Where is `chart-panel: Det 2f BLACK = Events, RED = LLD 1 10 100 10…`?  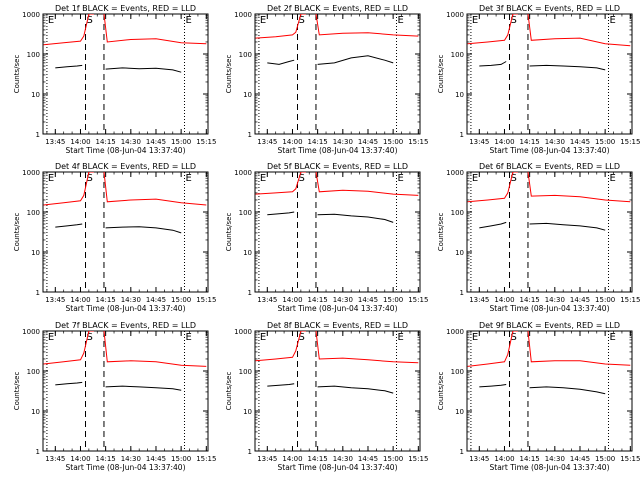 chart-panel: Det 2f BLACK = Events, RED = LLD 1 10 100 10… is located at coordinates (326, 79).